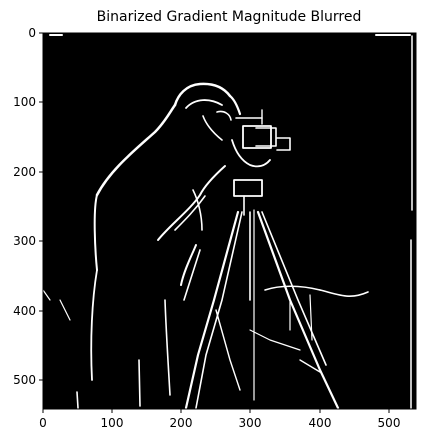  I want to click on x-tick-100: 100, so click(112, 423).